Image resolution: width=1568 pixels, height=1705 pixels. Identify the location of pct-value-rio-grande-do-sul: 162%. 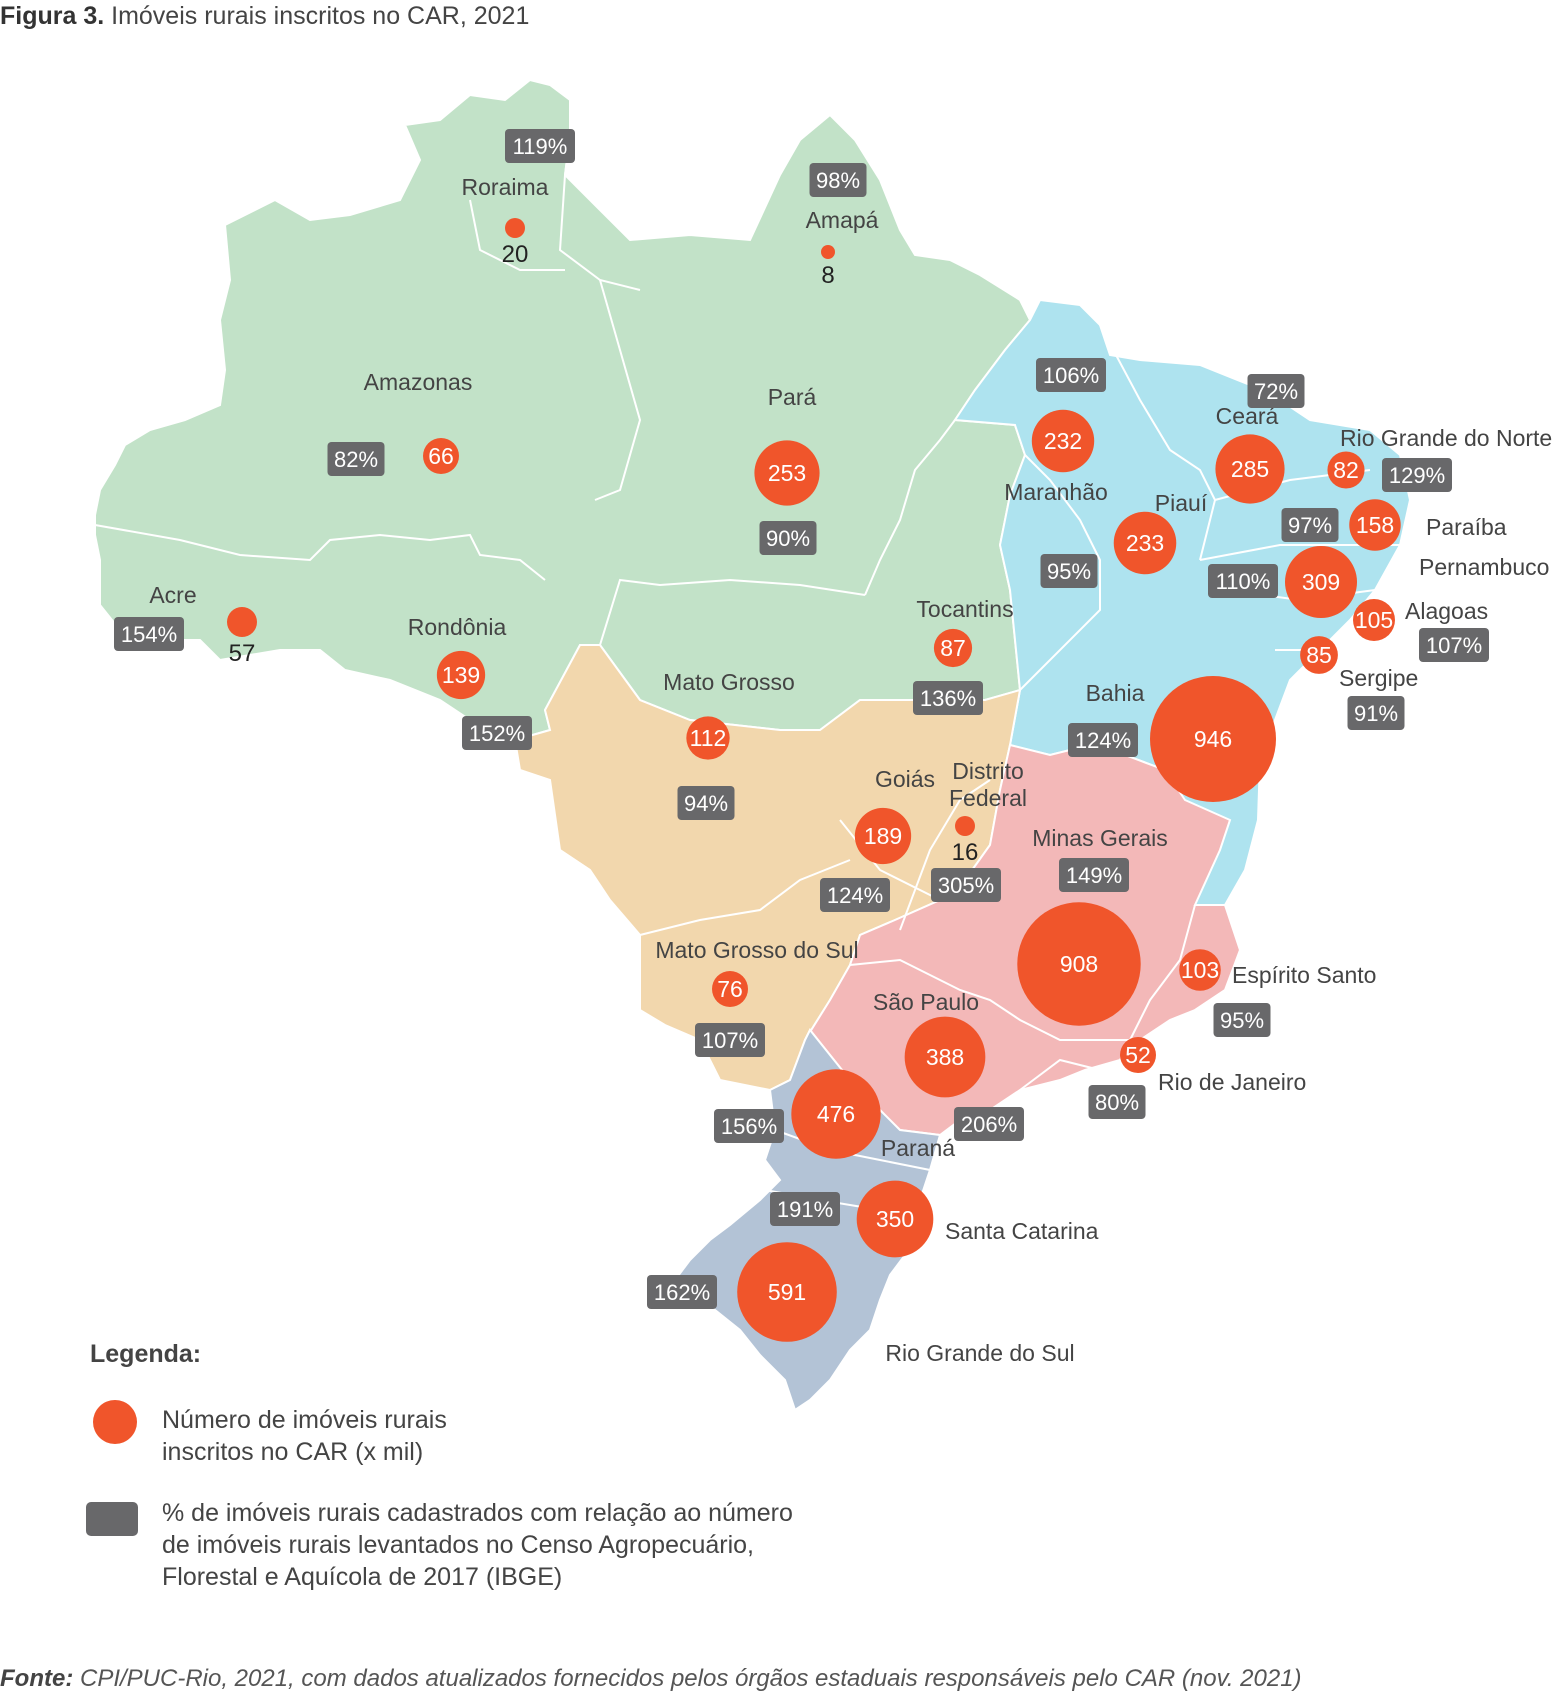
(682, 1292).